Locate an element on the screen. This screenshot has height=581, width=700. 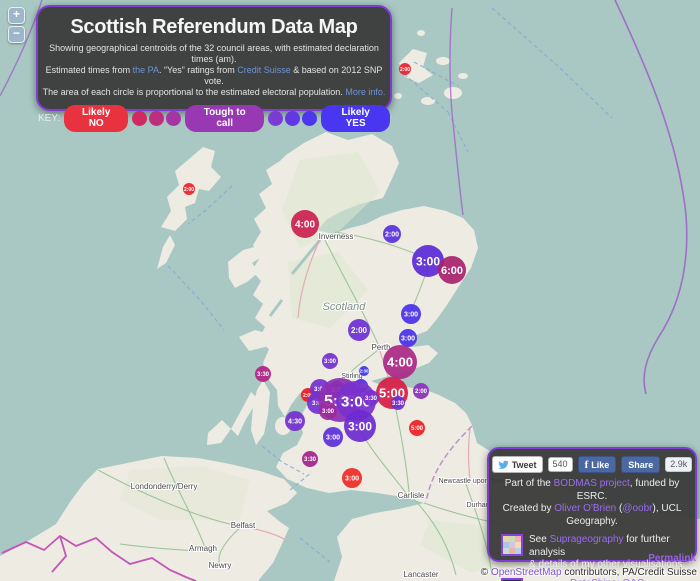
council-circle: 6:00 is located at coordinates (452, 270).